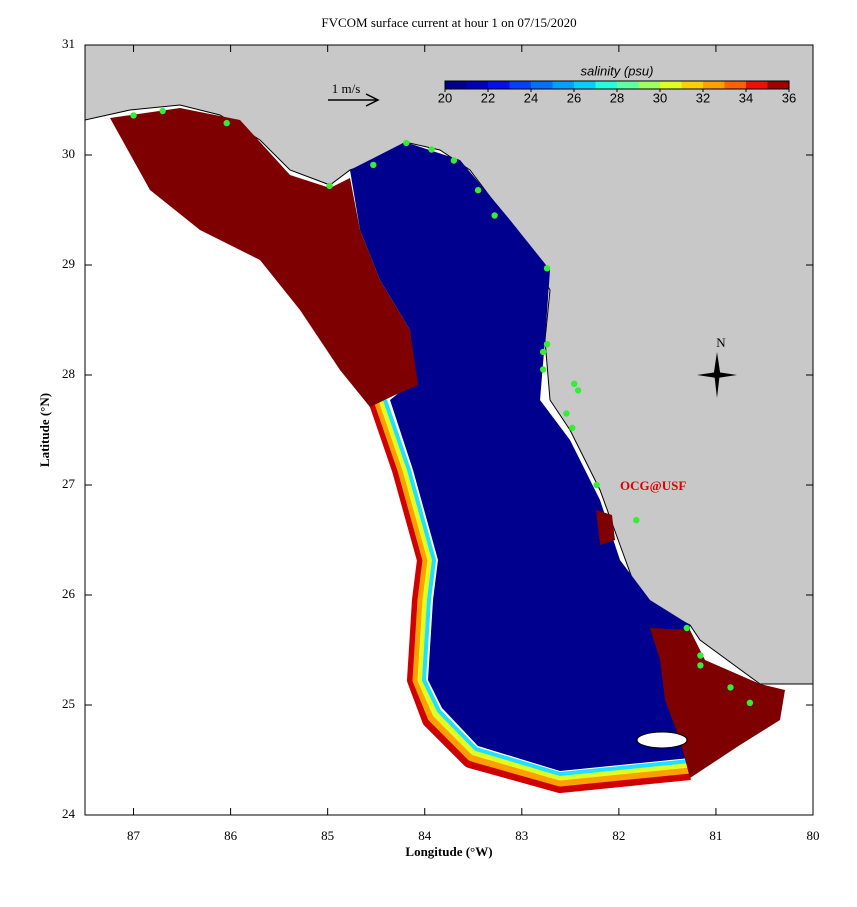 This screenshot has height=907, width=857. Describe the element at coordinates (488, 97) in the screenshot. I see `colorbar-tick-label: 22` at that location.